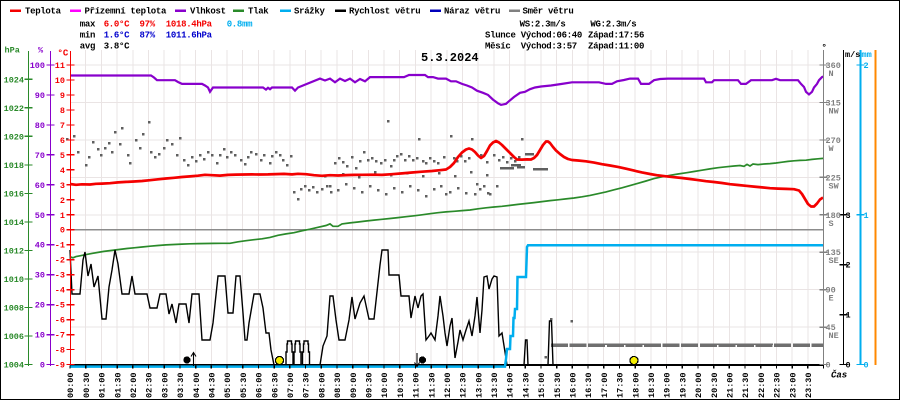 Image resolution: width=900 pixels, height=405 pixels. Describe the element at coordinates (464, 385) in the screenshot. I see `svg-text: 12:30` at that location.